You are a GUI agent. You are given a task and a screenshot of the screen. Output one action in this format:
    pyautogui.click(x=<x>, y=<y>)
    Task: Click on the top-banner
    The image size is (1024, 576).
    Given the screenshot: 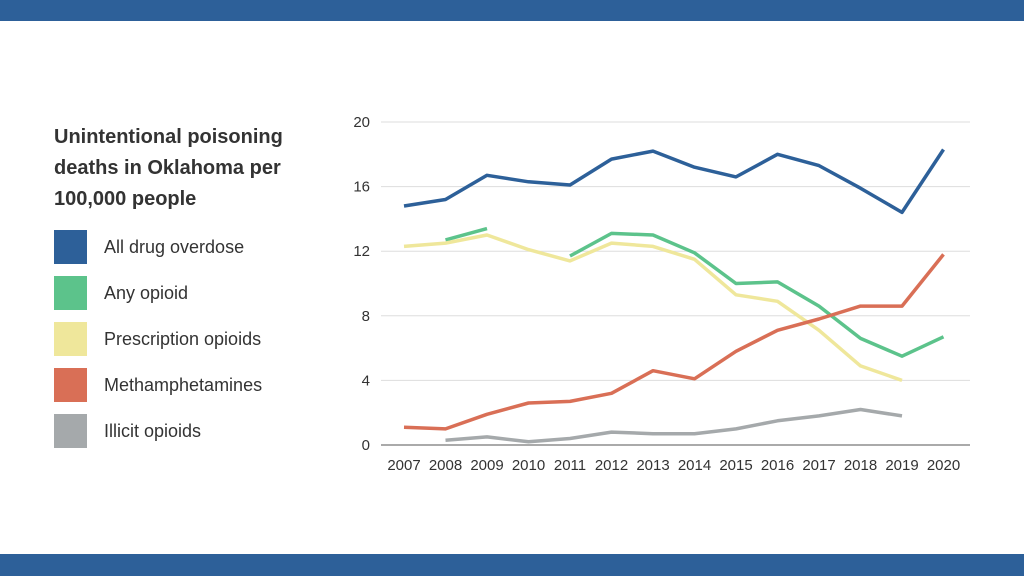 What is the action you would take?
    pyautogui.click(x=512, y=10)
    